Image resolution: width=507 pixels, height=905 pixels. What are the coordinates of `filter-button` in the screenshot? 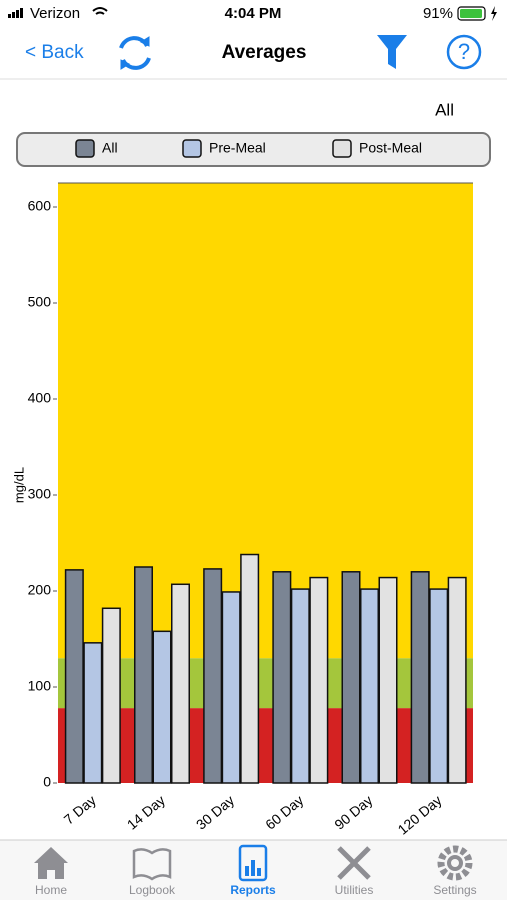 It's located at (392, 52).